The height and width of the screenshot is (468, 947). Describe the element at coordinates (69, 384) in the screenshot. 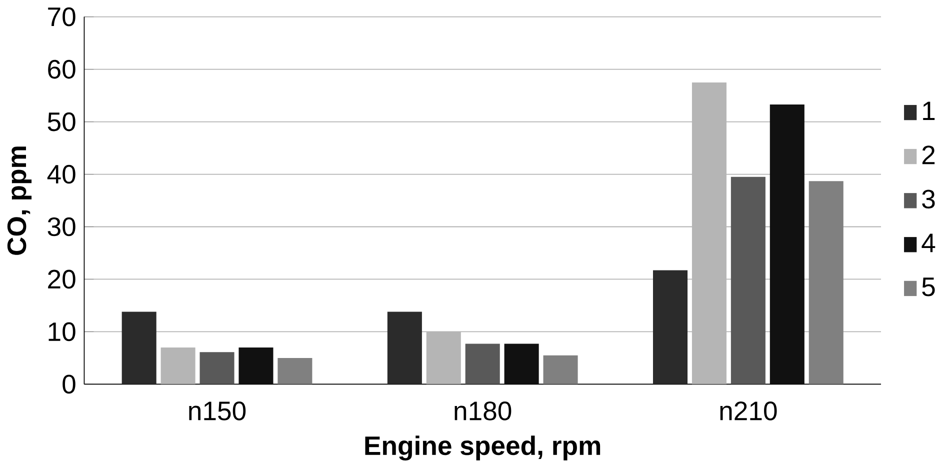

I see `y-tick-label: 0` at that location.